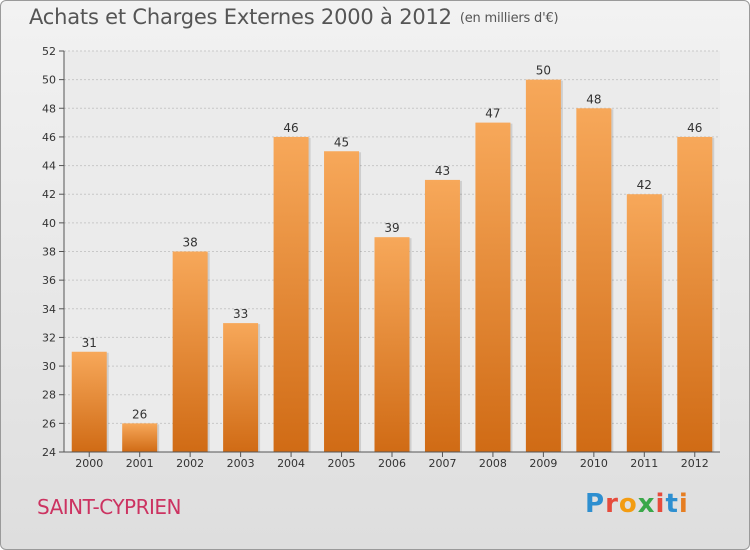 This screenshot has height=550, width=750. I want to click on y-tick-label-32: 32, so click(49, 337).